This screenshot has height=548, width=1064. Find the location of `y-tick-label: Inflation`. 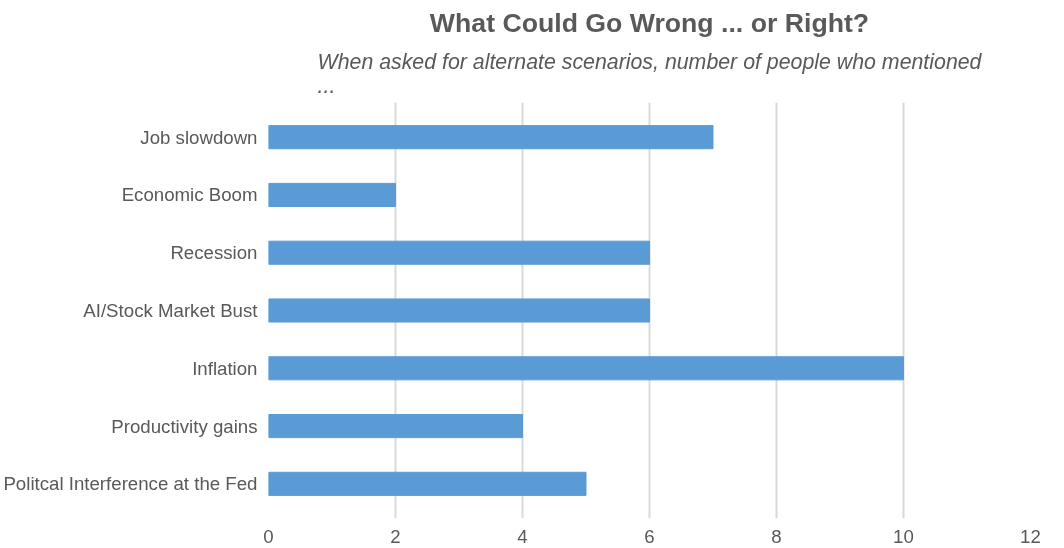

y-tick-label: Inflation is located at coordinates (225, 368).